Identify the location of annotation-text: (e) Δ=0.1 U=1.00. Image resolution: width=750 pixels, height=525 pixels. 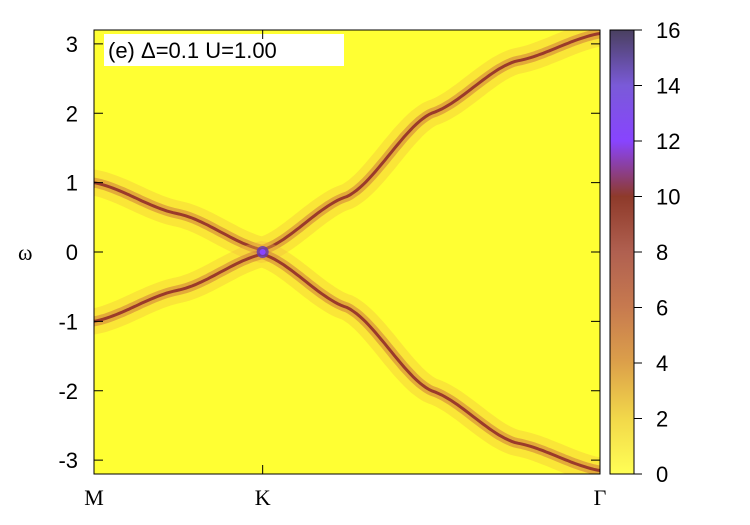
(192, 50).